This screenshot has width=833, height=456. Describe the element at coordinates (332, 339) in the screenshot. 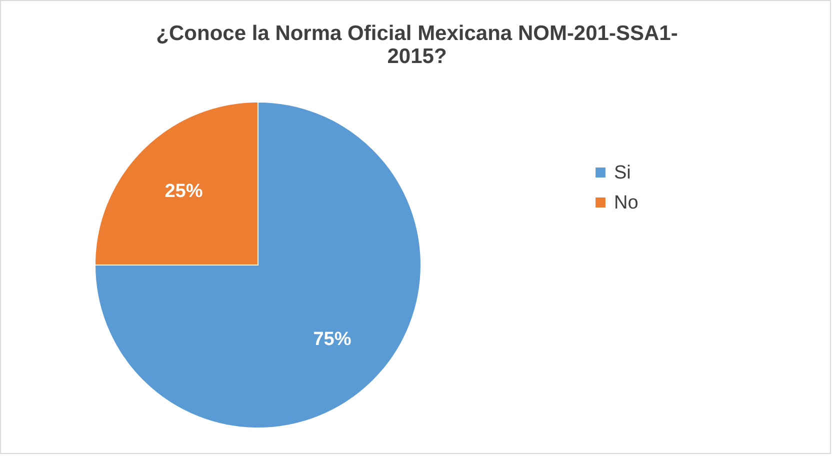

I see `data-label: 75%` at that location.